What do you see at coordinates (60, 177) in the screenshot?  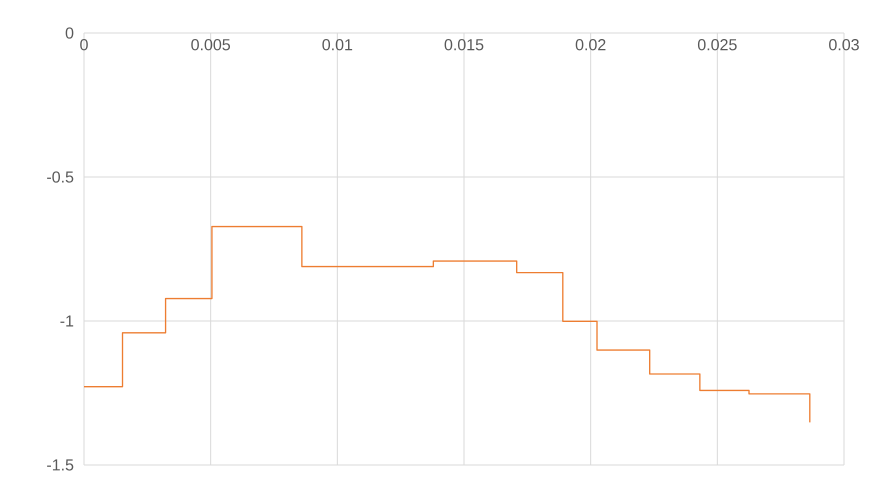 I see `y-tick-label: -0.5` at bounding box center [60, 177].